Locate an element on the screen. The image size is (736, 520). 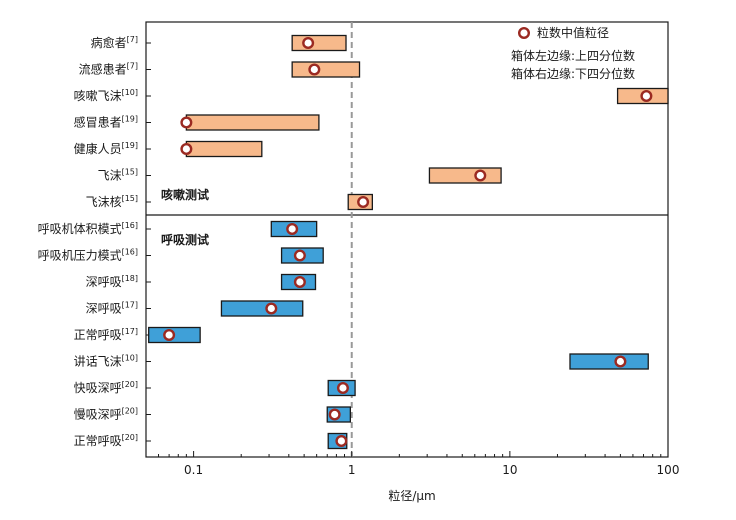
category-label: 深呼吸[18] is located at coordinates (112, 281).